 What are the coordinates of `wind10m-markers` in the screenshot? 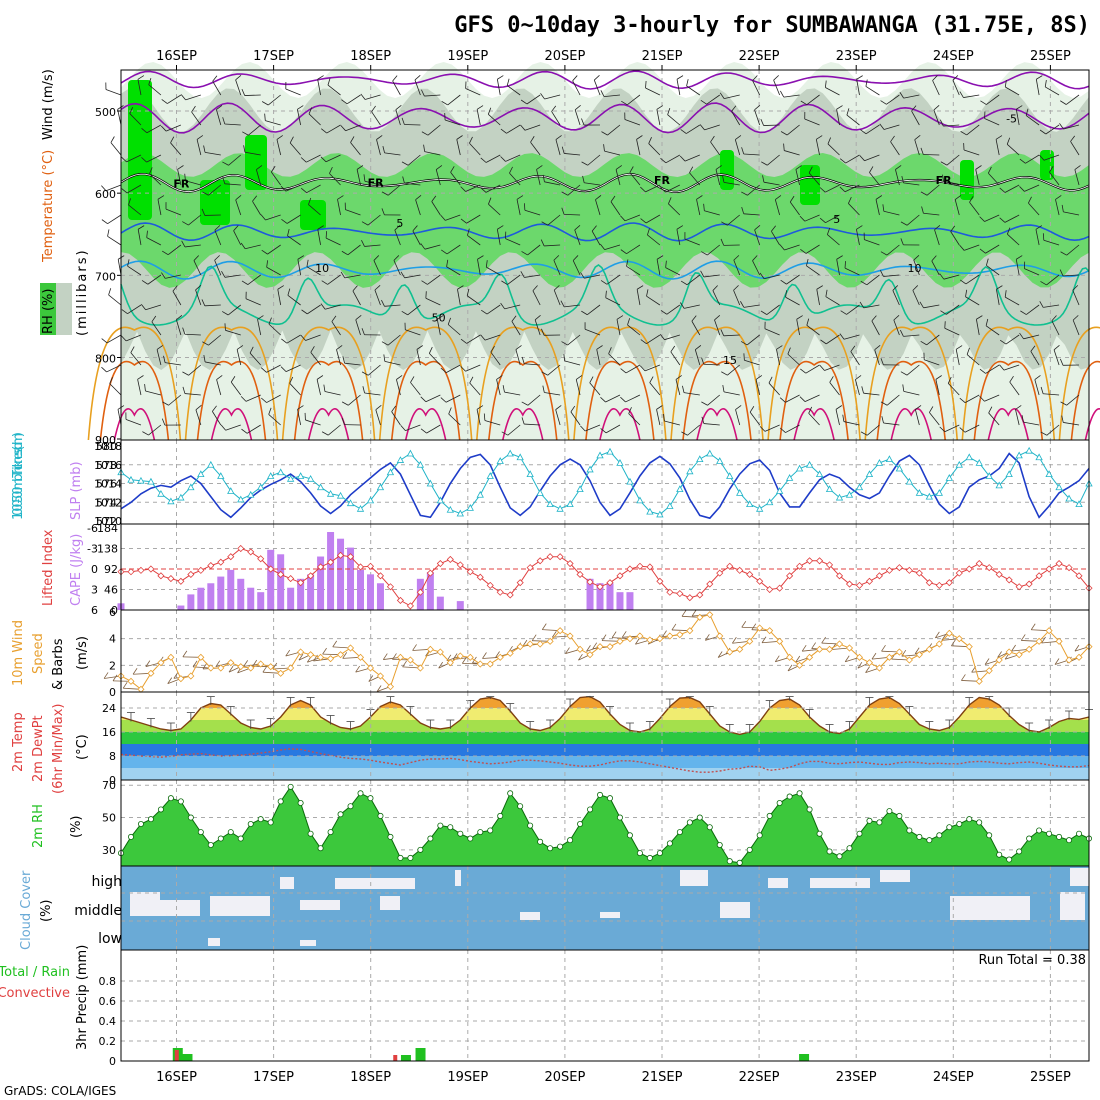 It's located at (605, 652).